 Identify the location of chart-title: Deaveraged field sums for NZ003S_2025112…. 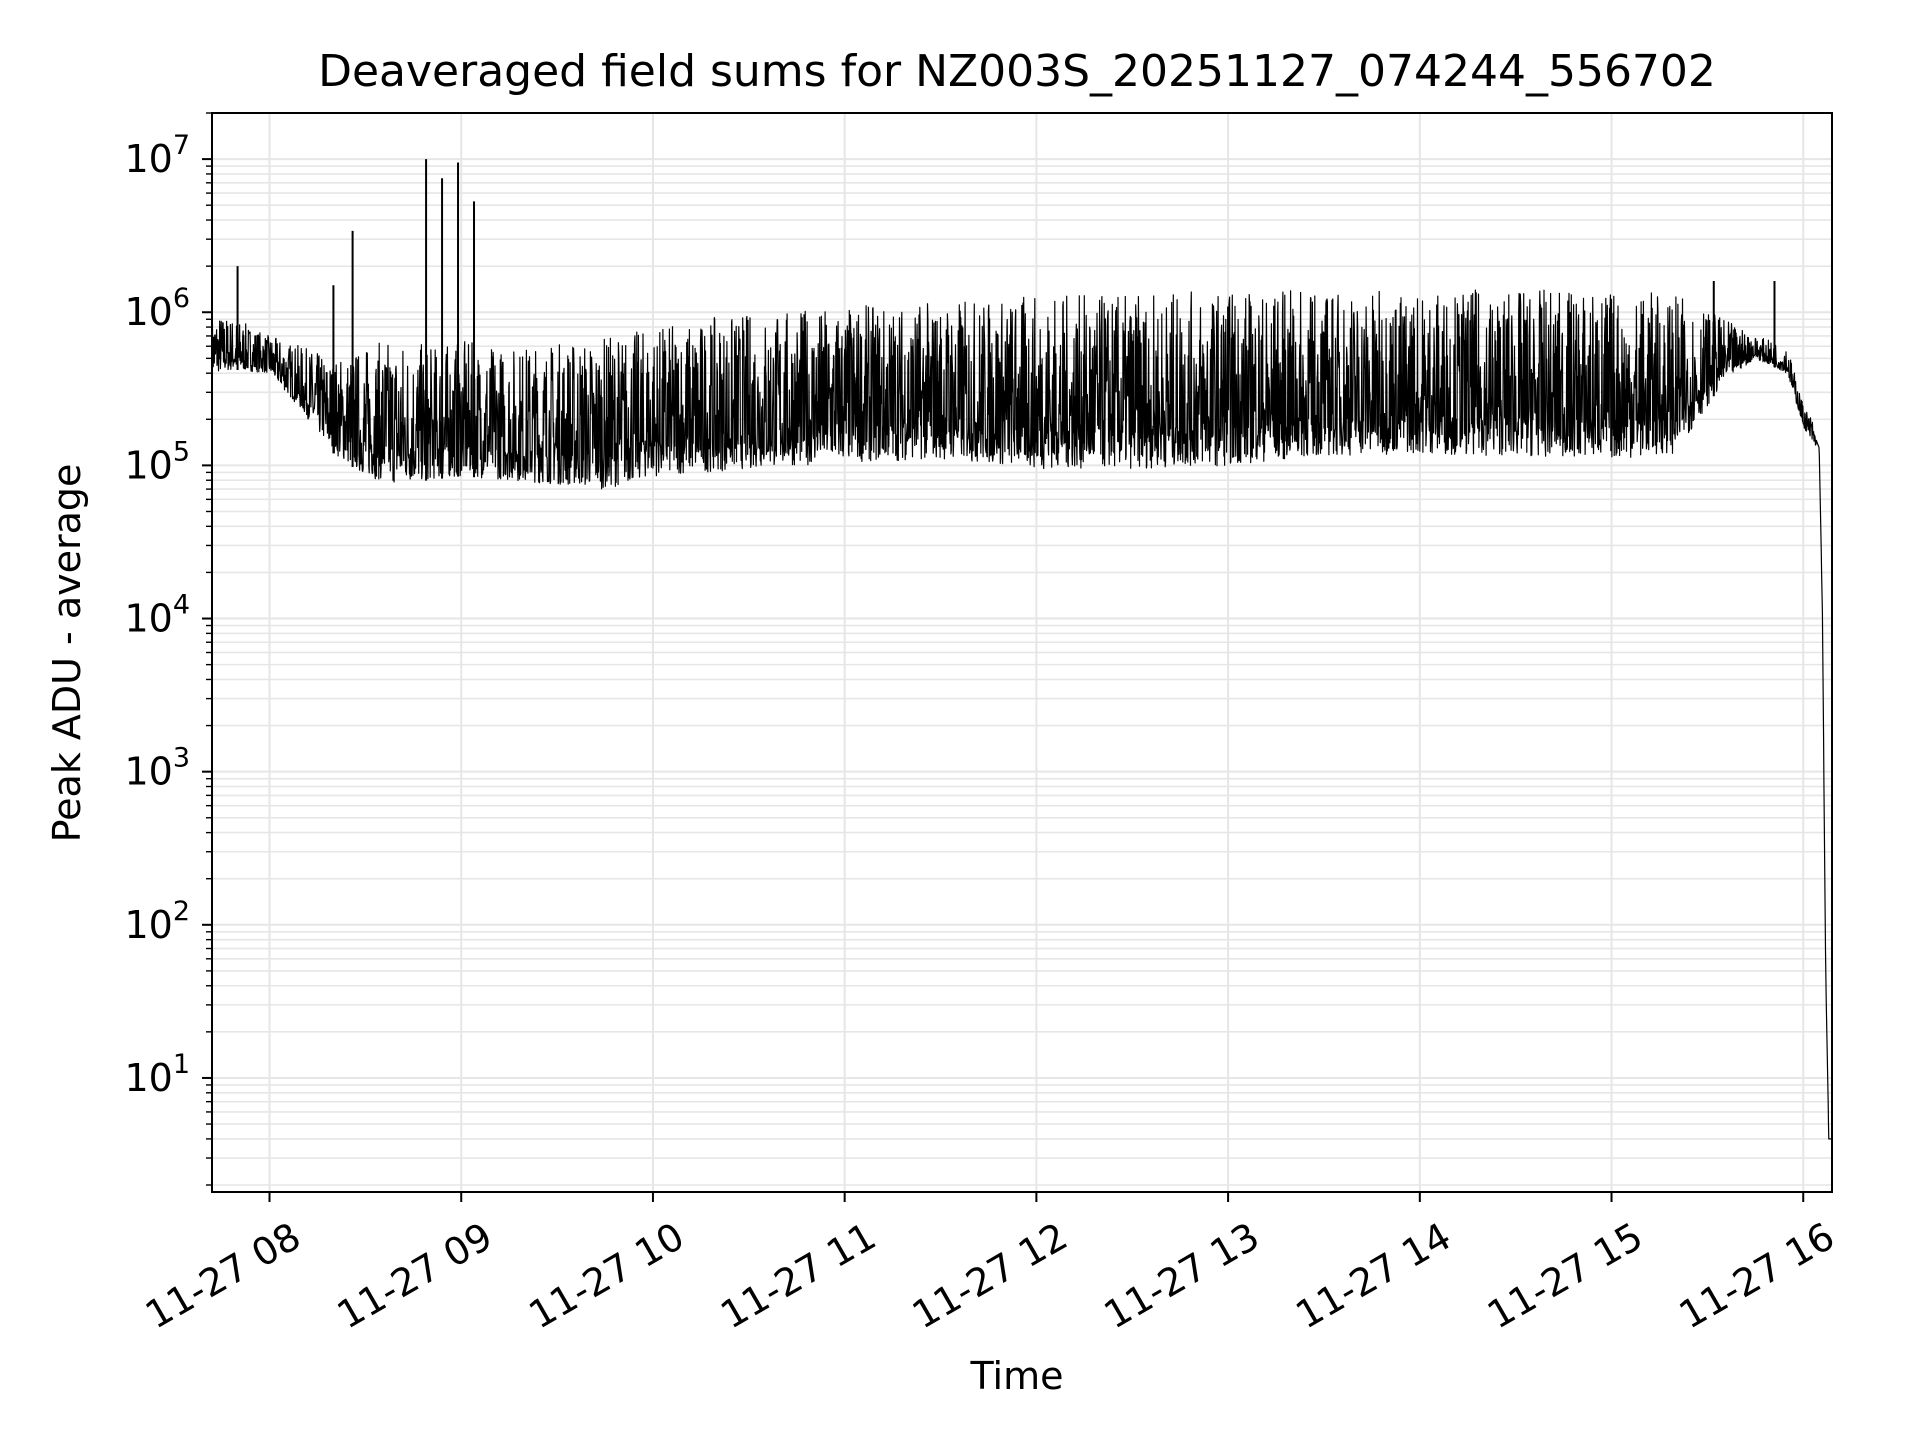
(1017, 71).